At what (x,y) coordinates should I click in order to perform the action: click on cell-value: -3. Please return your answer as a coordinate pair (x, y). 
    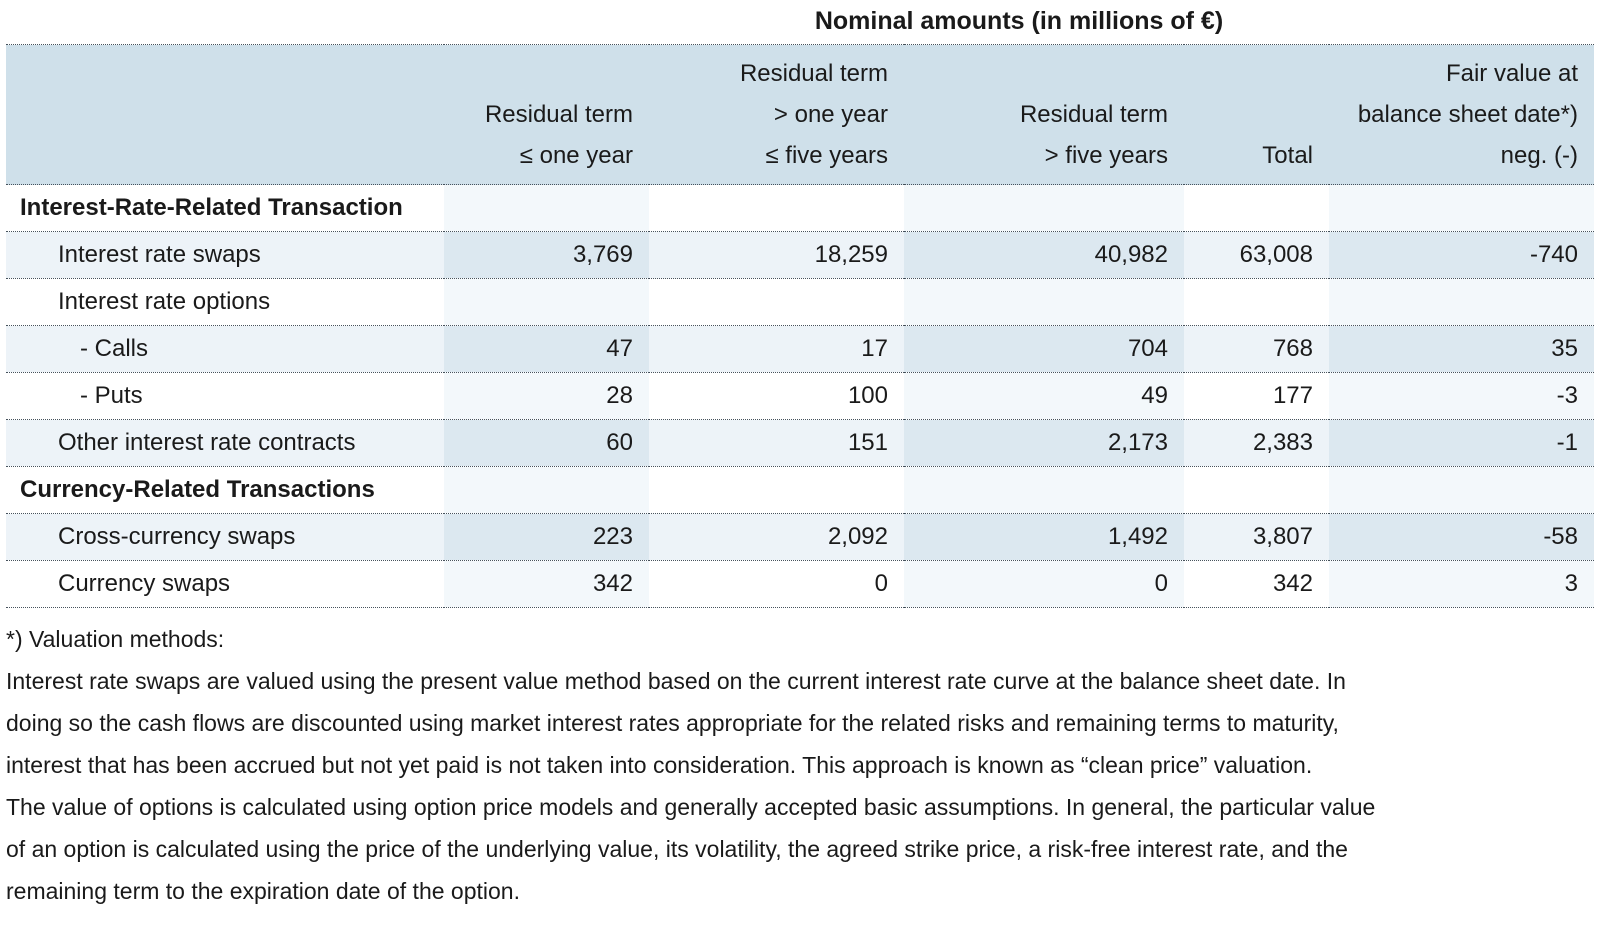
    Looking at the image, I should click on (1461, 396).